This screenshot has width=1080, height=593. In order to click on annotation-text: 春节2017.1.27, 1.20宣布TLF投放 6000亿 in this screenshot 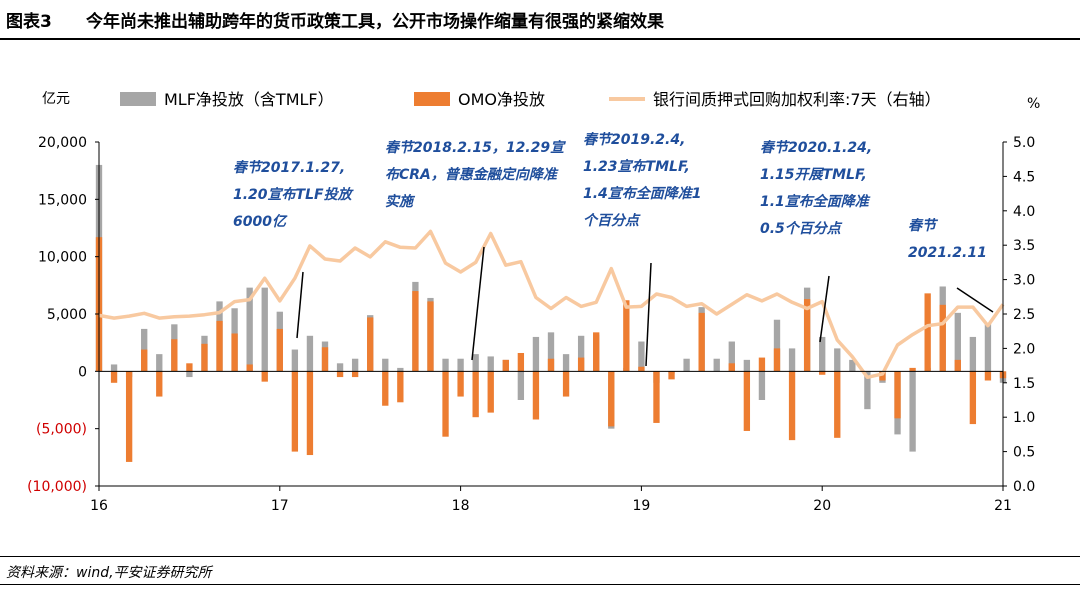, I will do `click(294, 194)`.